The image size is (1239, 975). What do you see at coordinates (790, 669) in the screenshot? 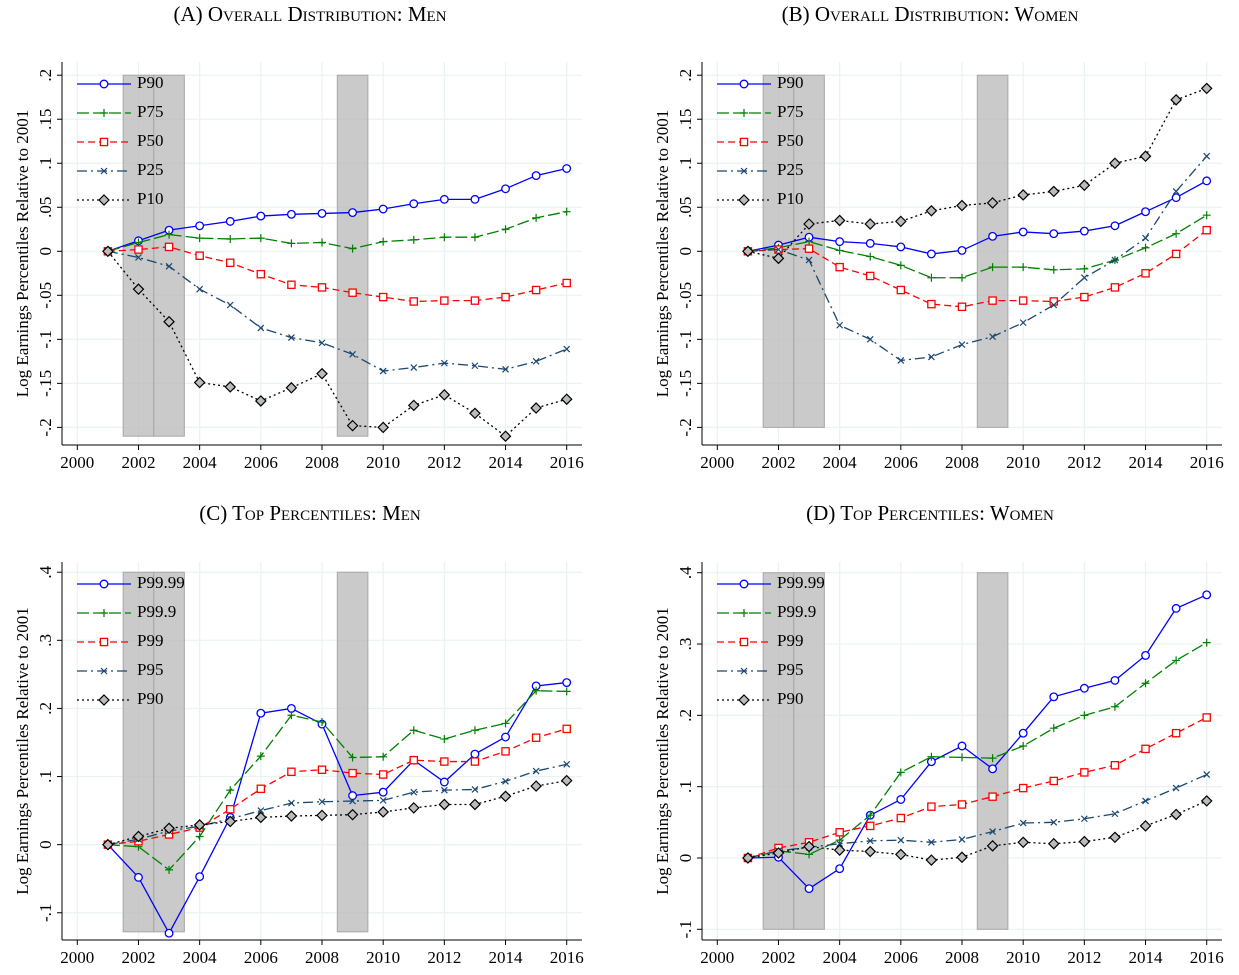
I see `legend-label: P95` at bounding box center [790, 669].